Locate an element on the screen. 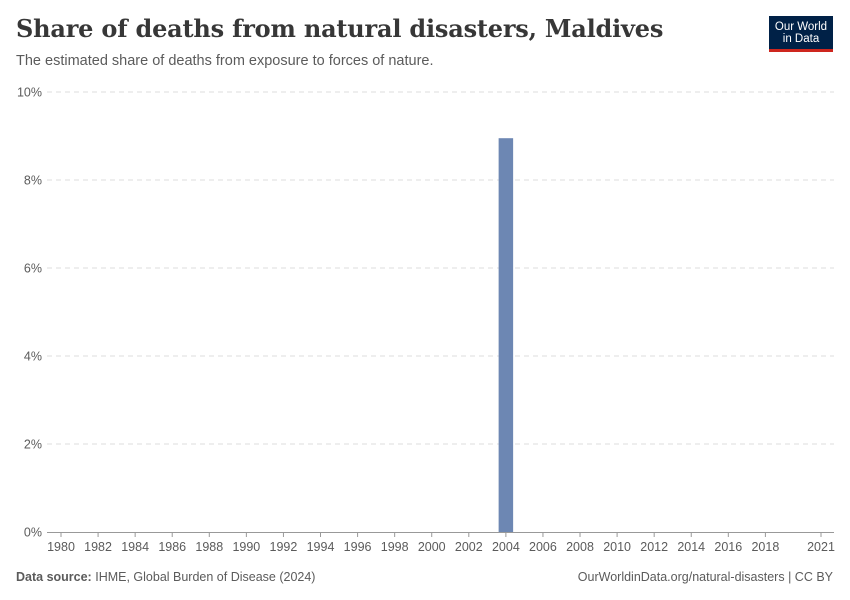 Image resolution: width=850 pixels, height=600 pixels. owid-logo: Our World in Data is located at coordinates (801, 34).